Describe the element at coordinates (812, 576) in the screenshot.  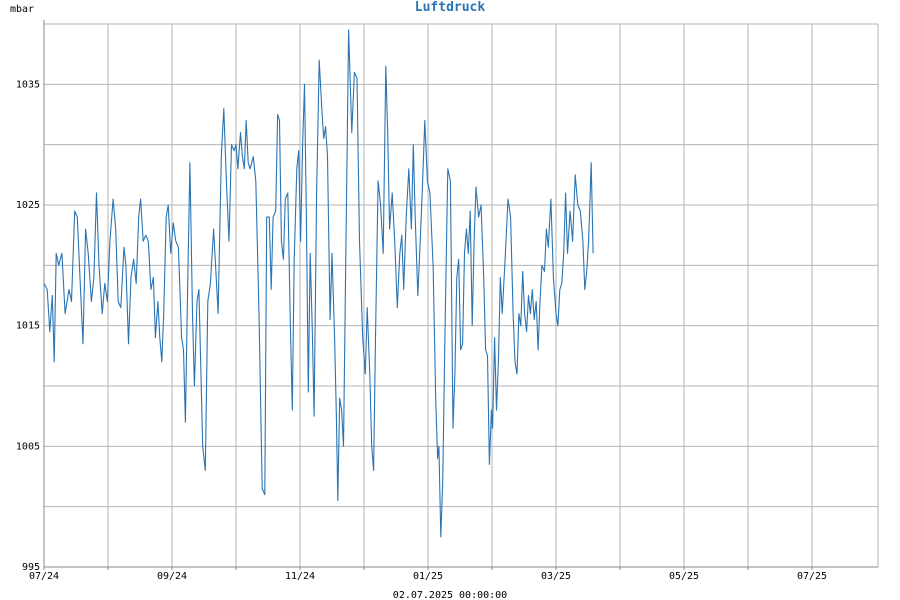
I see `x-tick-label: 07/25` at that location.